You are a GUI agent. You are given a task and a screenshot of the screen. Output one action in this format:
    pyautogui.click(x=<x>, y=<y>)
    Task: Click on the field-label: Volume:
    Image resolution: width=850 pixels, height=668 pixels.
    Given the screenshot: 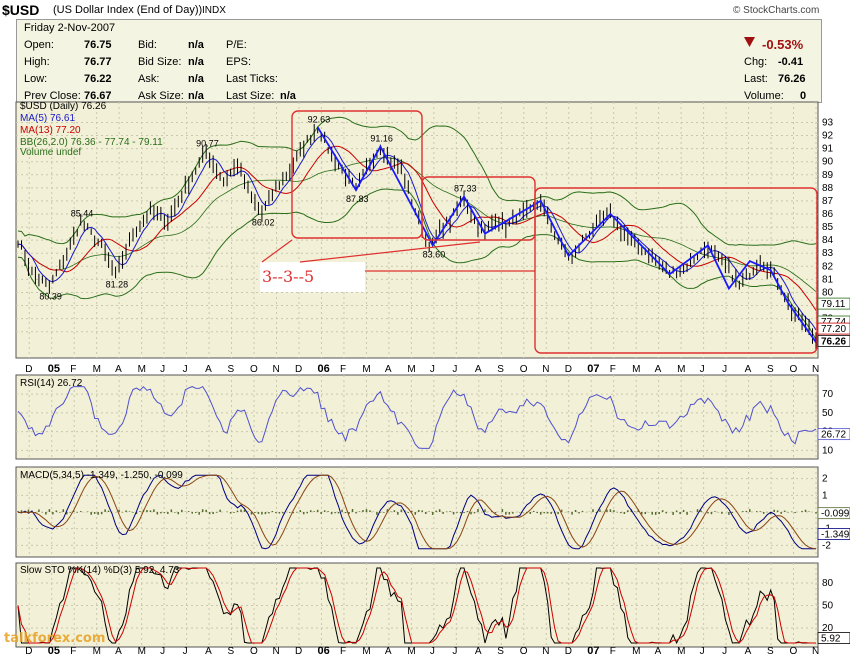 What is the action you would take?
    pyautogui.click(x=764, y=96)
    